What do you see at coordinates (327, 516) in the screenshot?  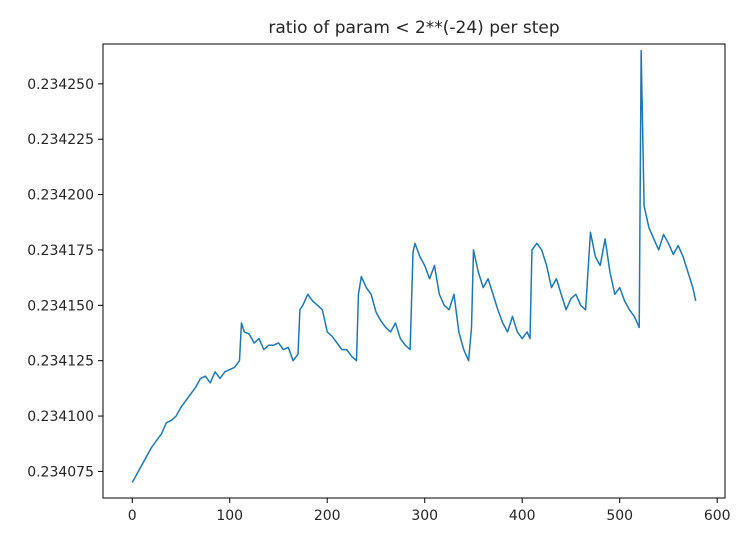 I see `x-tick-label: 200` at bounding box center [327, 516].